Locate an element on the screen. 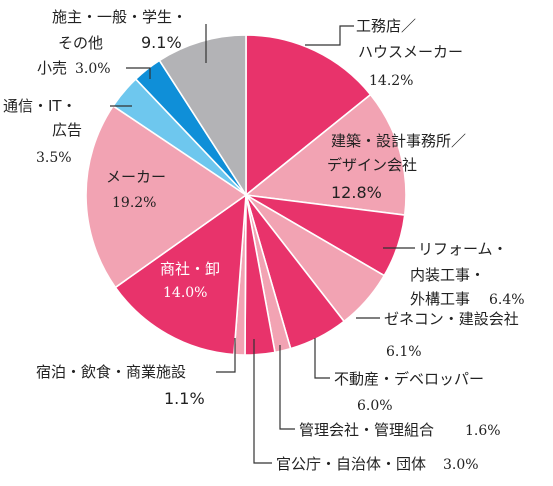 This screenshot has width=553, height=486. slice-label-2-line-0: リフォーム・ is located at coordinates (463, 249).